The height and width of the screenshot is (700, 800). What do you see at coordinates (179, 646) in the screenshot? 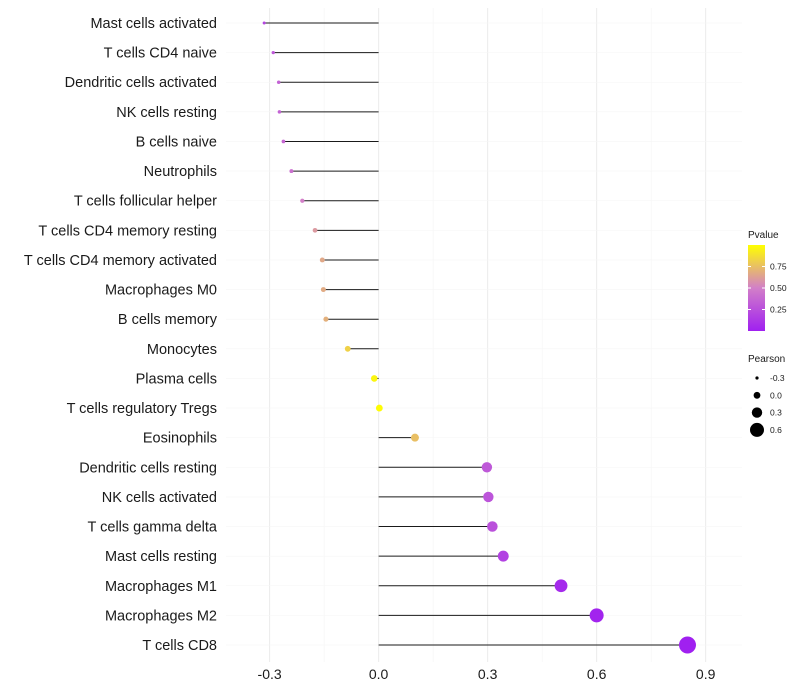
I see `category-label: T cells CD8` at bounding box center [179, 646].